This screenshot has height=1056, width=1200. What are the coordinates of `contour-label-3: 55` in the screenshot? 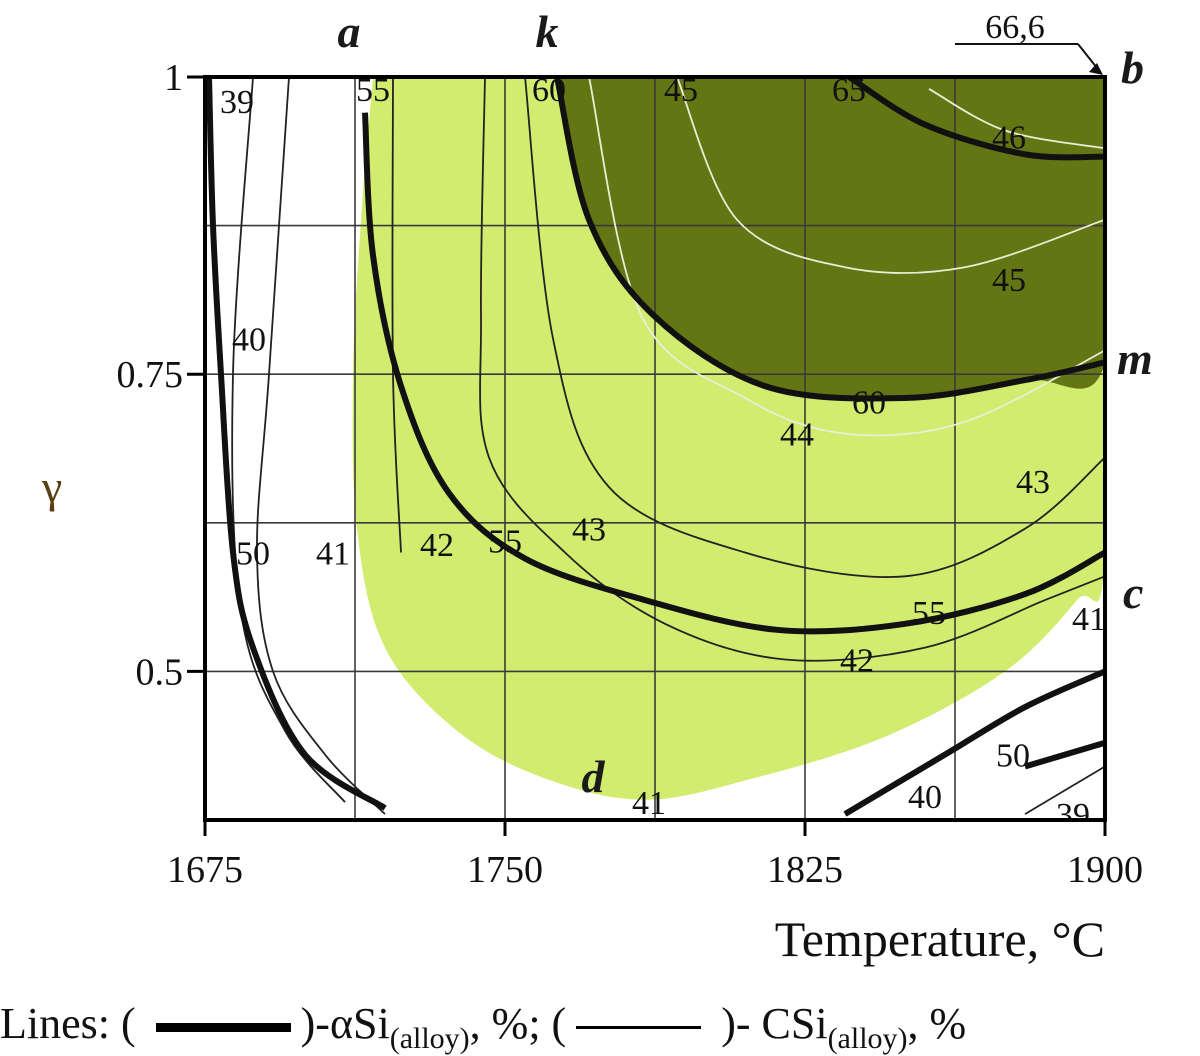 It's located at (373, 90).